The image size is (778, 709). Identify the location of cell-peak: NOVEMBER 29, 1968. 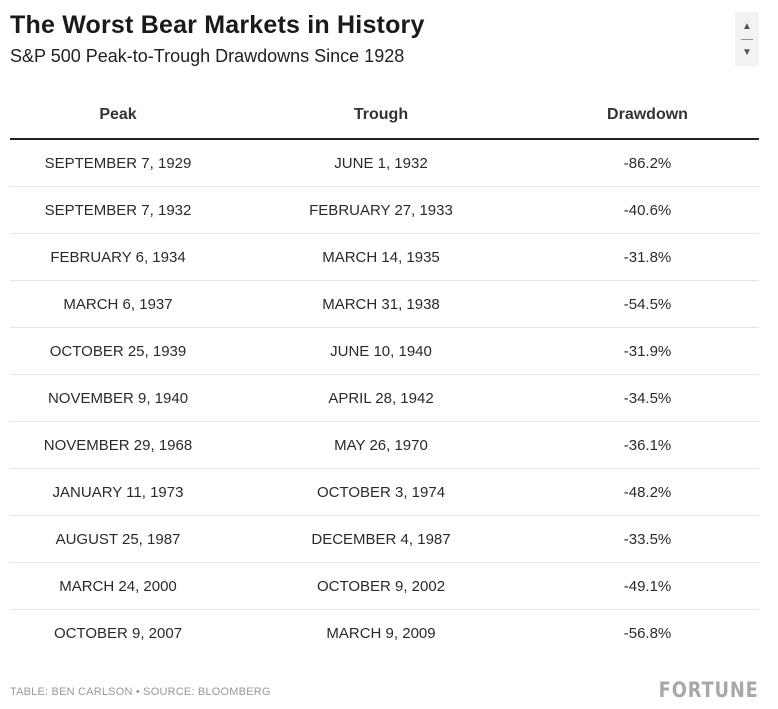
(118, 445).